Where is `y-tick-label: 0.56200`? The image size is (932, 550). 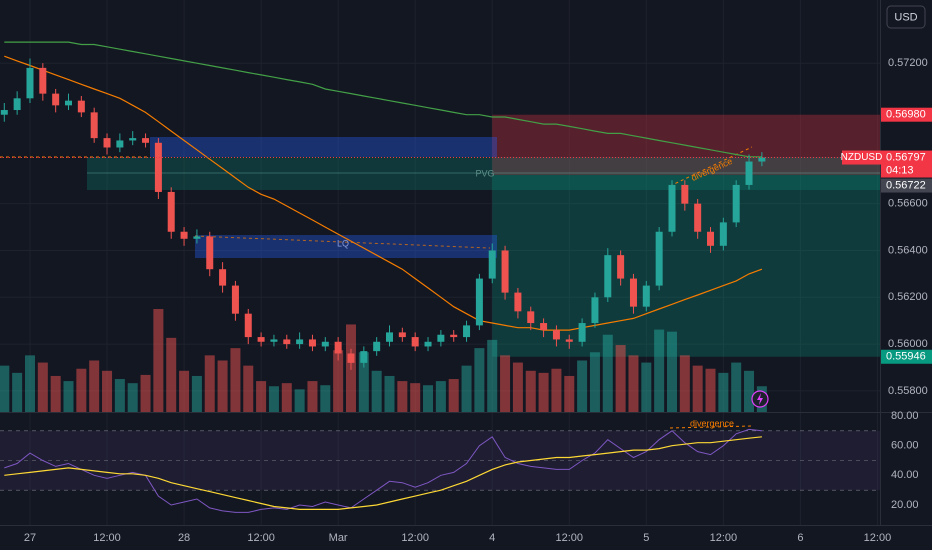 y-tick-label: 0.56200 is located at coordinates (908, 297).